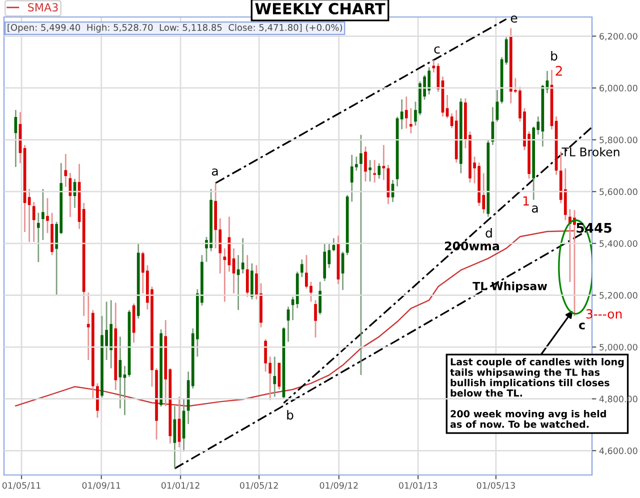  Describe the element at coordinates (339, 486) in the screenshot. I see `x-tick-label: 01/09/12` at that location.